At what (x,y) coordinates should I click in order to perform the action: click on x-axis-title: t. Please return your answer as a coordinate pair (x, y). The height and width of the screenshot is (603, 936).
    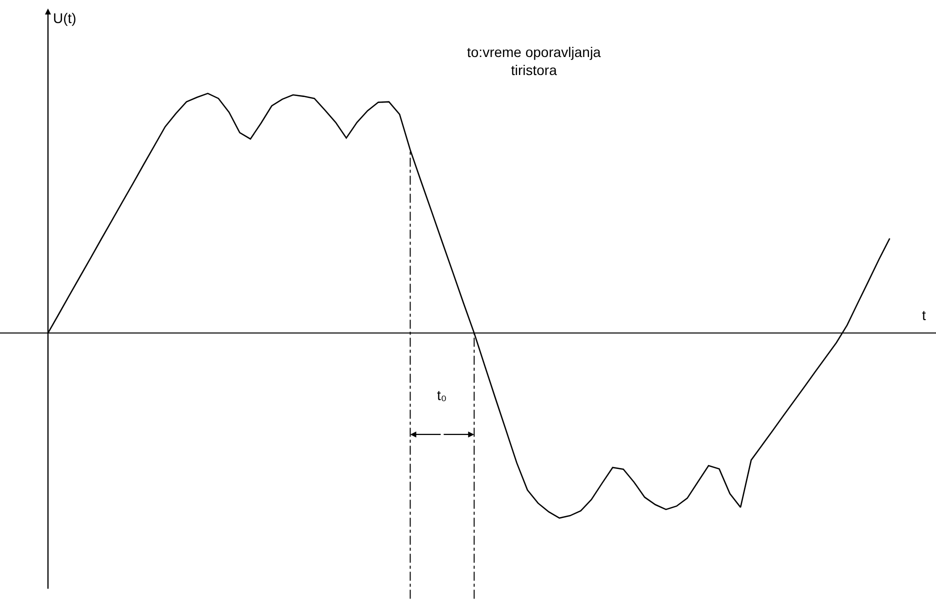
    Looking at the image, I should click on (924, 315).